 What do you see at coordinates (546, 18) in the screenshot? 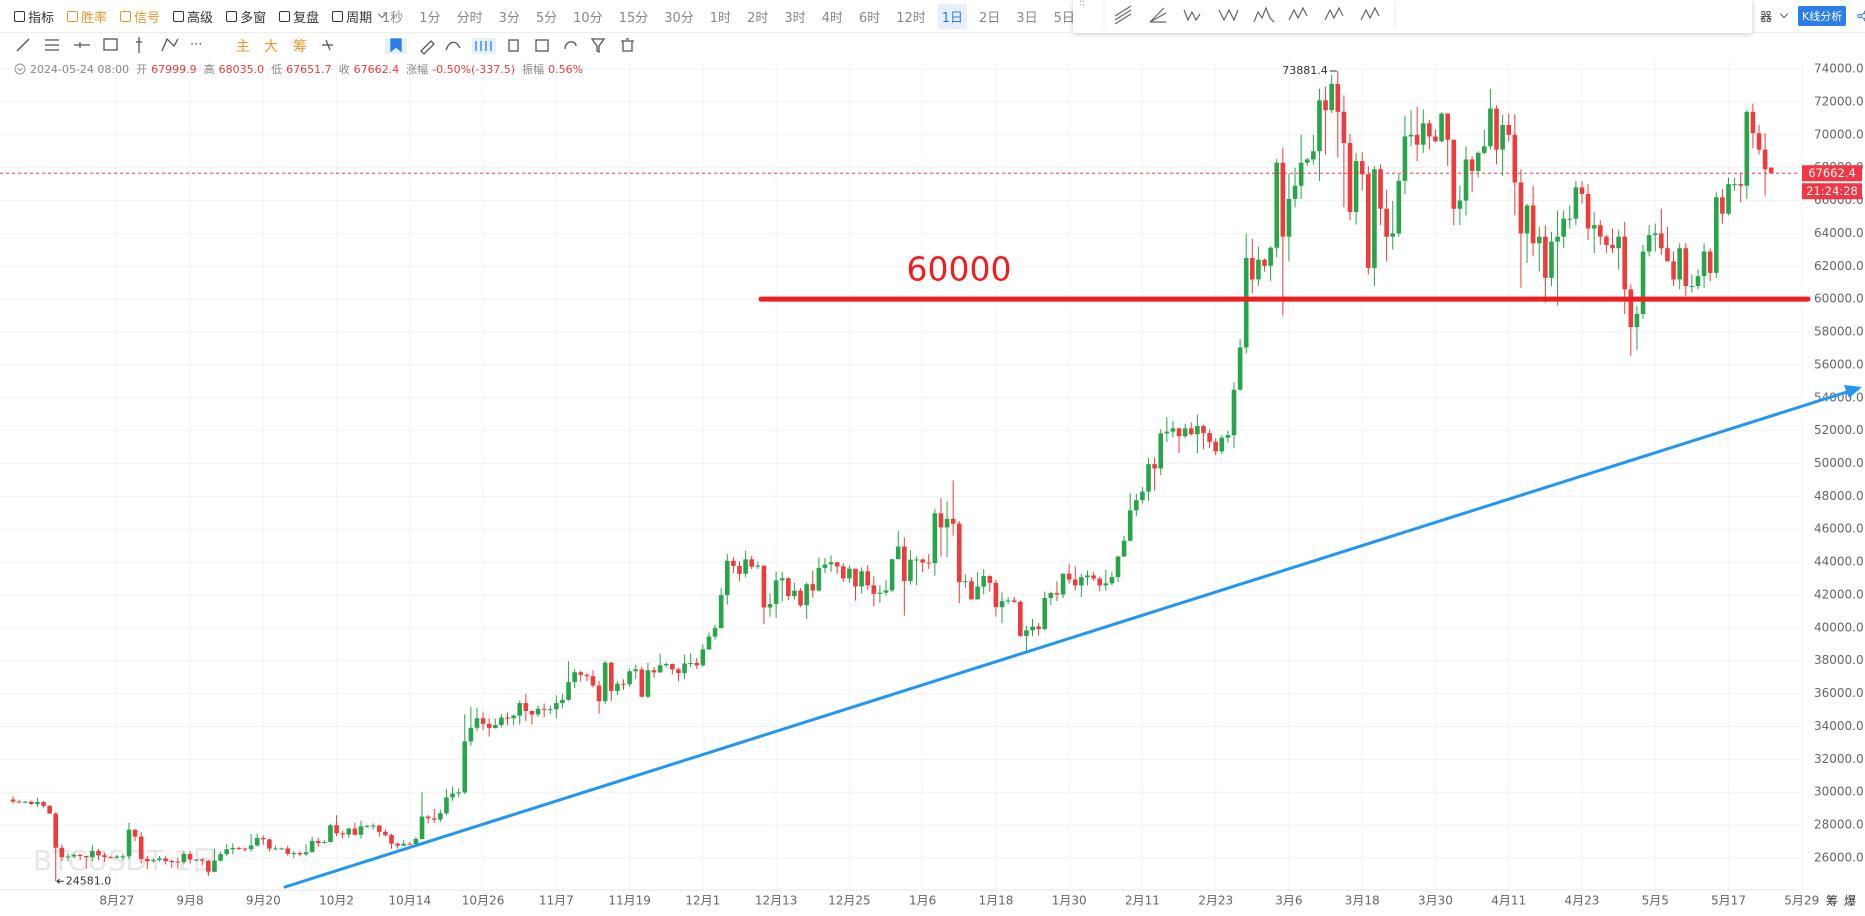
I see `period-button: 5分` at bounding box center [546, 18].